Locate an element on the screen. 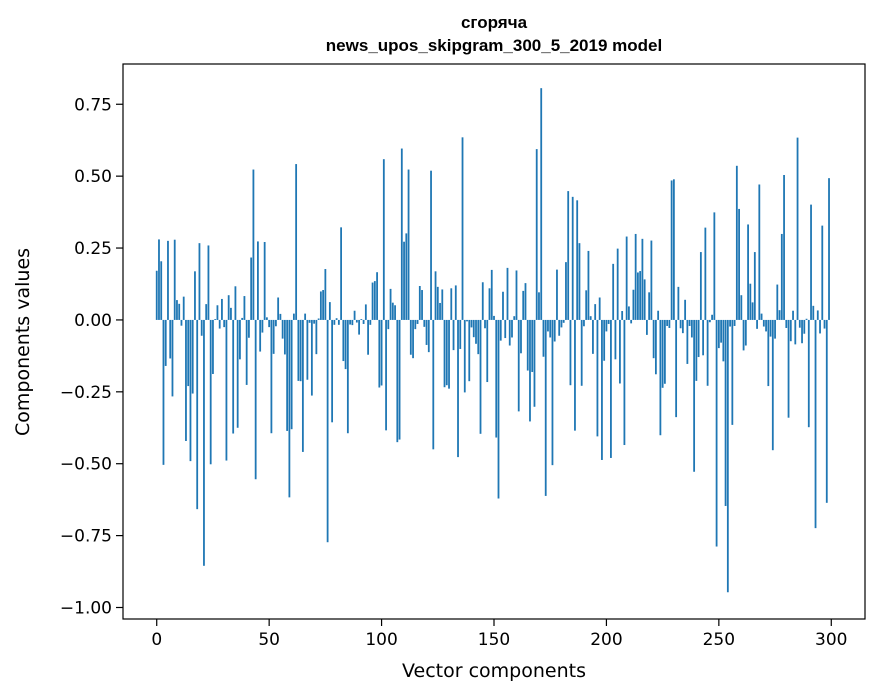  x-axis-ticks: 0 50 100 150 200 250 300 is located at coordinates (499, 634).